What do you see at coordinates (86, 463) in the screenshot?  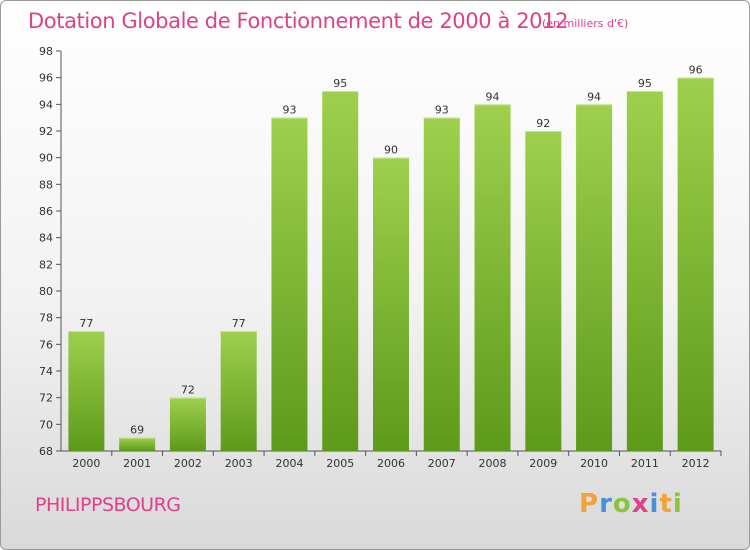 I see `x-tick-label-2000: 2000` at bounding box center [86, 463].